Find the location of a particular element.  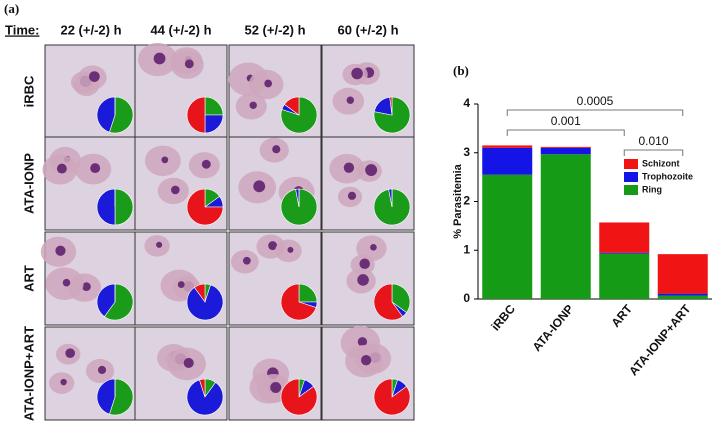

p-value: 0.010 is located at coordinates (653, 141).